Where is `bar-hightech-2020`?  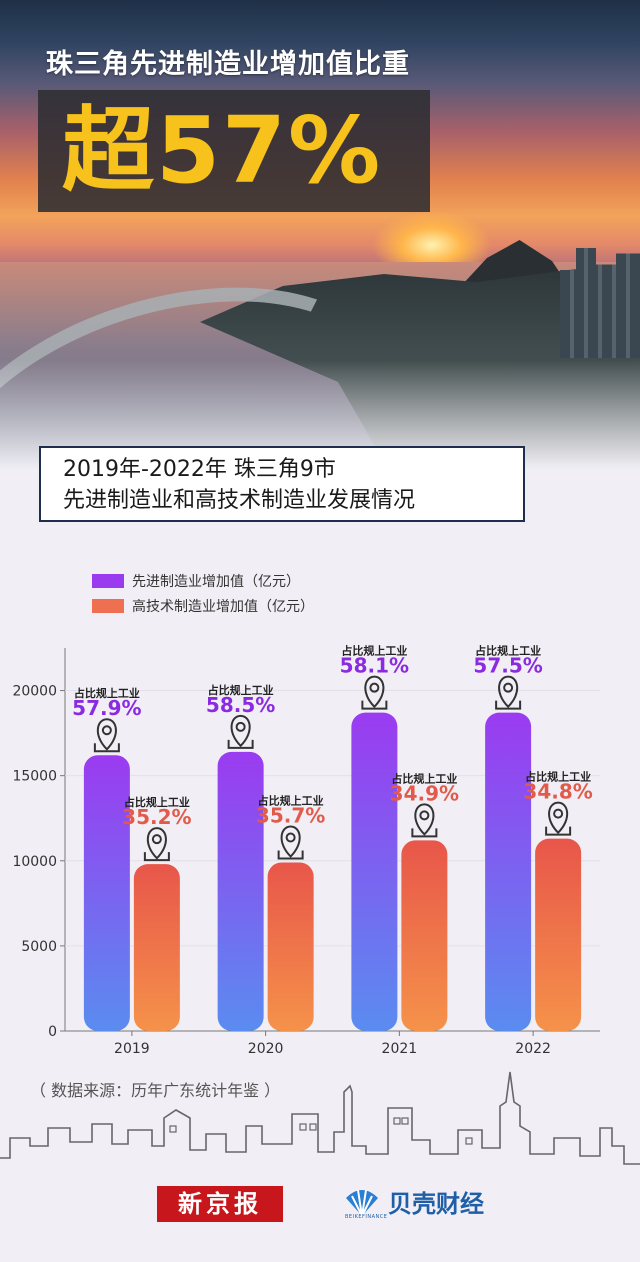
bar-hightech-2020 is located at coordinates (290, 946).